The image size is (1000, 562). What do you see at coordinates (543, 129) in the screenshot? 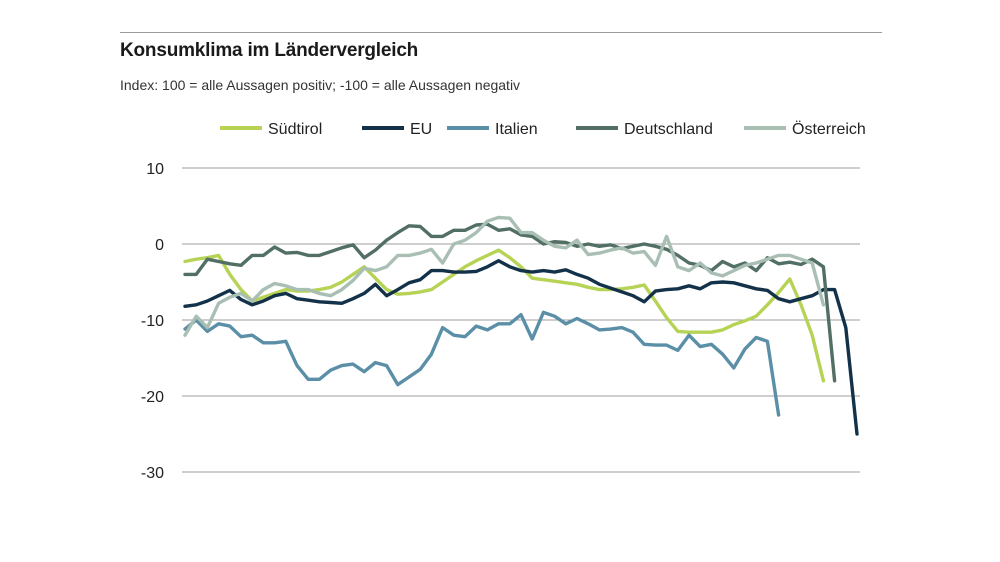
I see `legend: Südtirol EU Italien Deutschland Österreich` at bounding box center [543, 129].